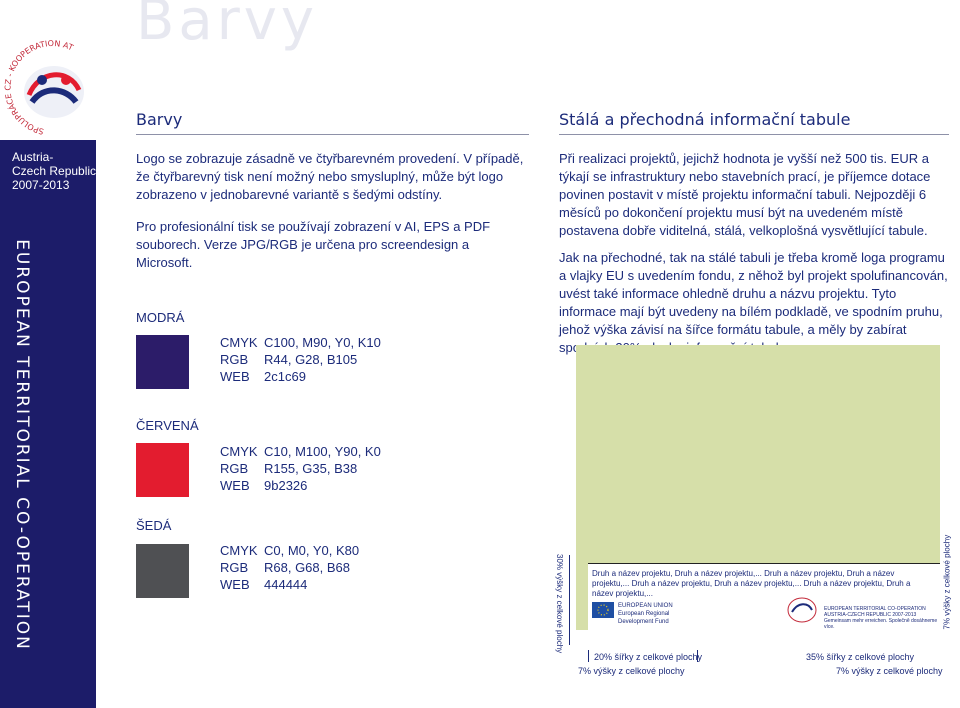  I want to click on eu-line-3: Development Fund, so click(643, 622).